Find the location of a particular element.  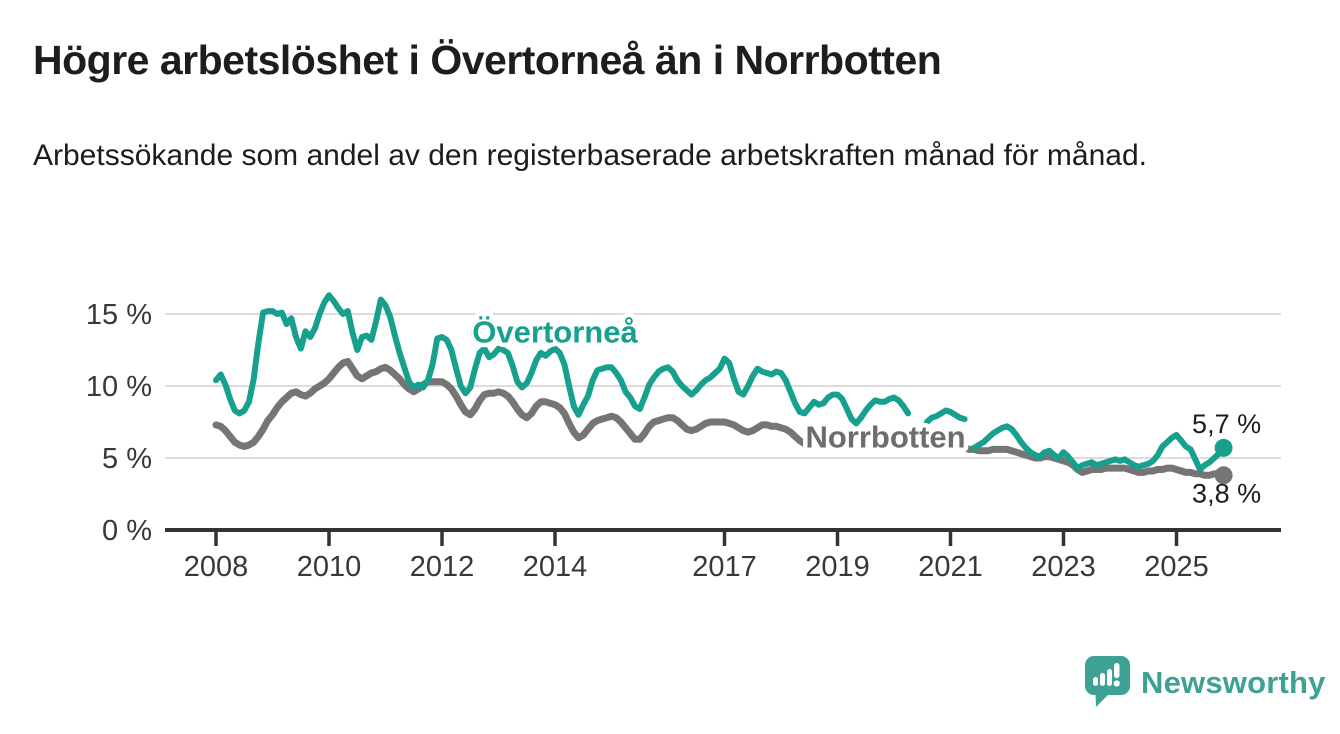

end-value-label-overtornea: 5,7 % is located at coordinates (1226, 424).